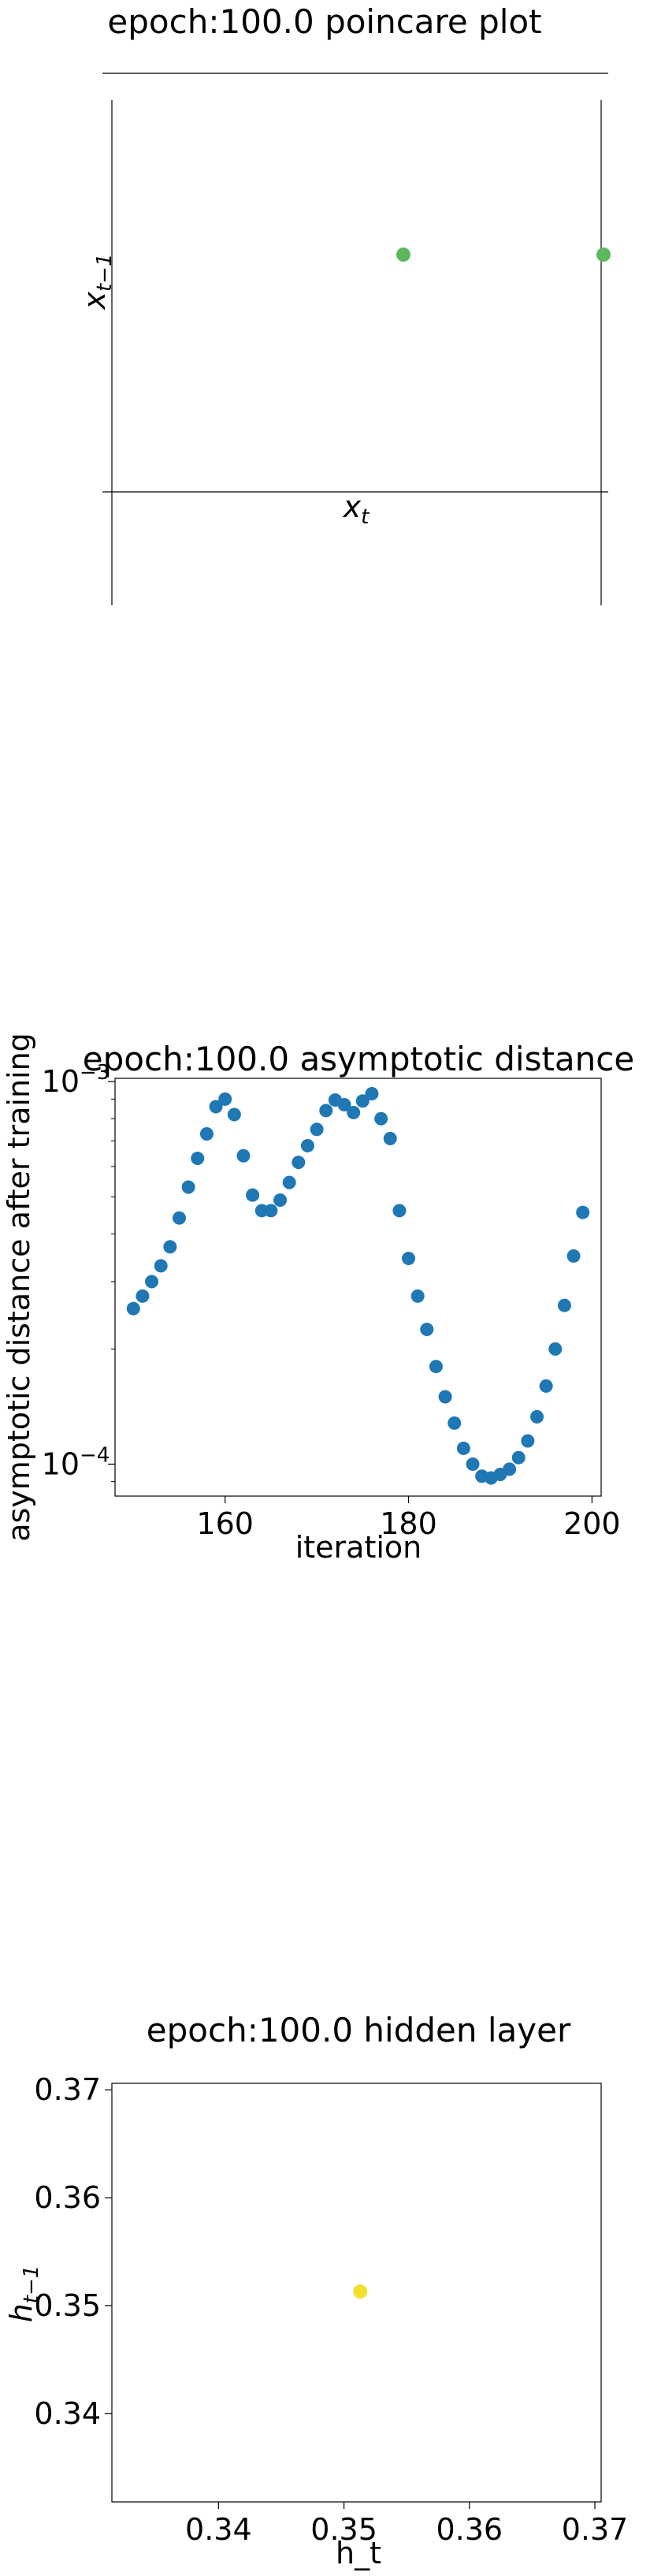 The height and width of the screenshot is (2576, 650). Describe the element at coordinates (592, 1523) in the screenshot. I see `x-tick-label: 200` at that location.